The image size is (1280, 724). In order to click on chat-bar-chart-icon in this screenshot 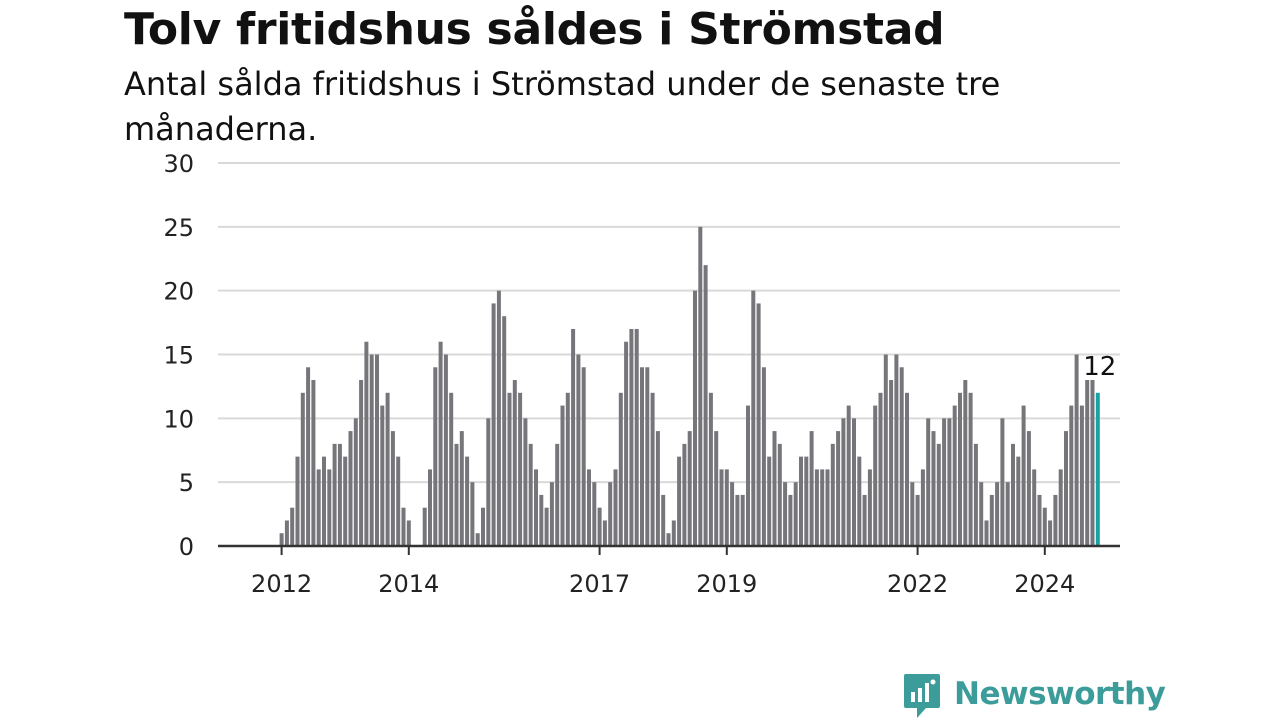, I will do `click(922, 695)`.